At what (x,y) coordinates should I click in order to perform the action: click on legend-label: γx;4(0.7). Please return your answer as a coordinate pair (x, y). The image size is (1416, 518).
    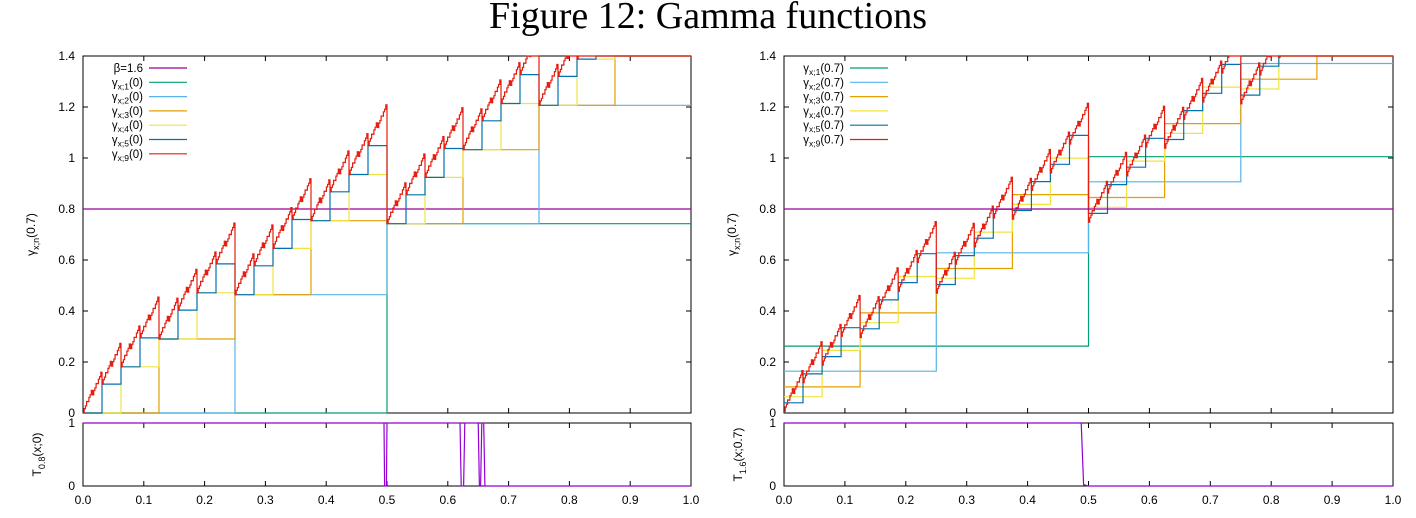
    Looking at the image, I should click on (823, 113).